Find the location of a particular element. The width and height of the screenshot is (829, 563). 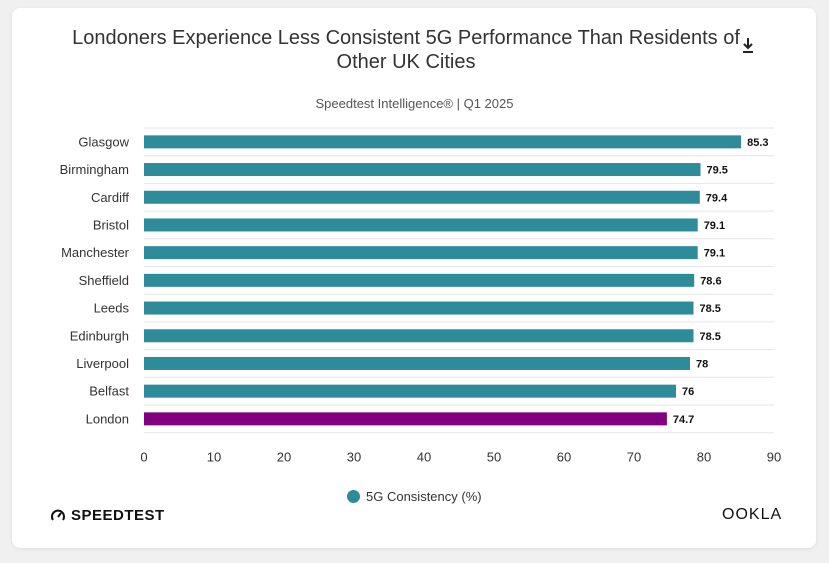

x-tick-label: 20 is located at coordinates (284, 457).